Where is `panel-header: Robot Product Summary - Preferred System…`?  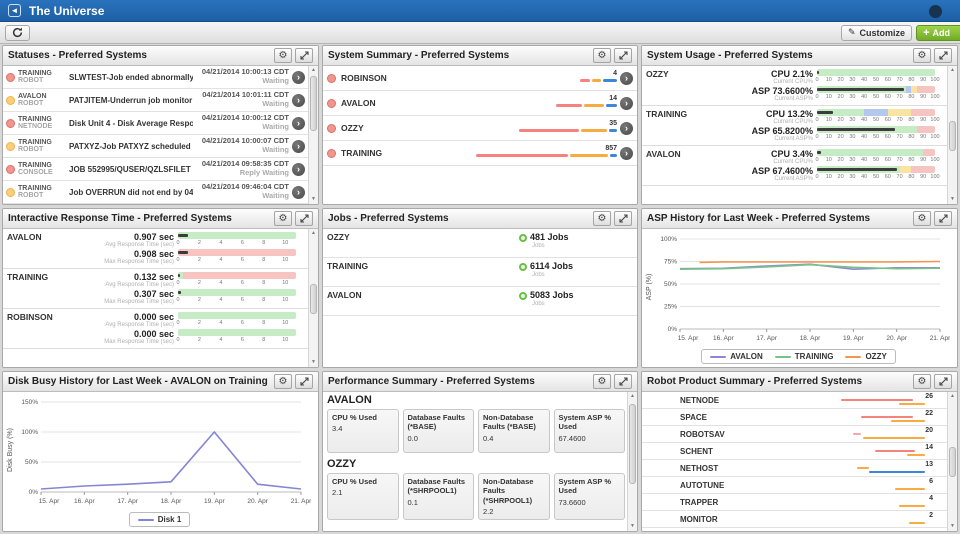 panel-header: Robot Product Summary - Preferred System… is located at coordinates (799, 382).